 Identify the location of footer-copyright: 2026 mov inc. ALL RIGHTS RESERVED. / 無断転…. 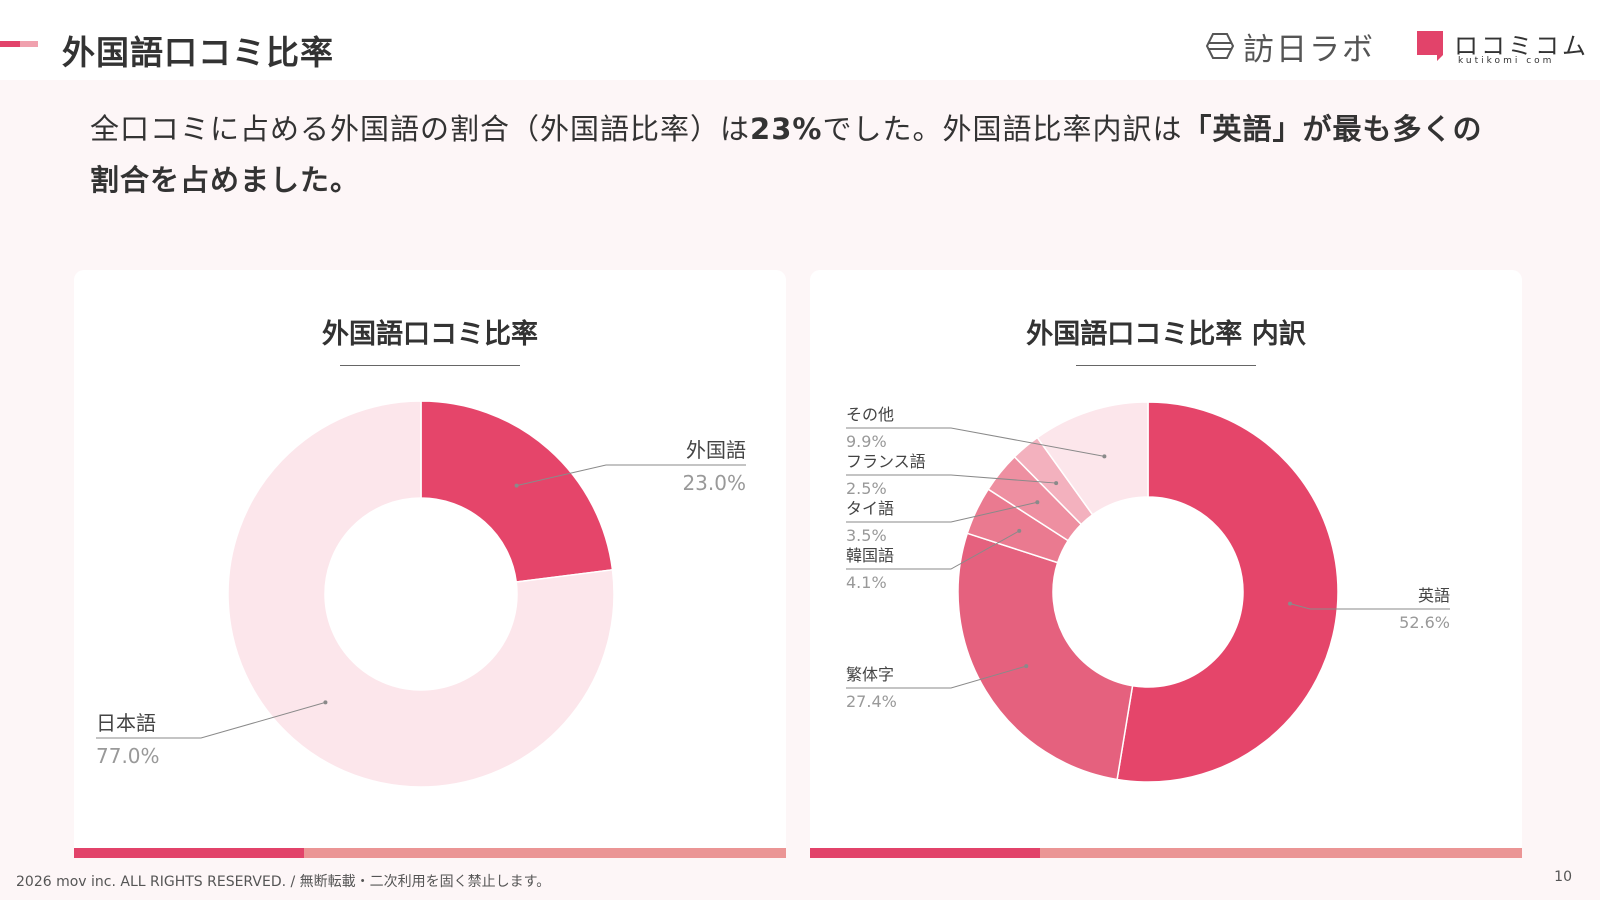
(283, 882).